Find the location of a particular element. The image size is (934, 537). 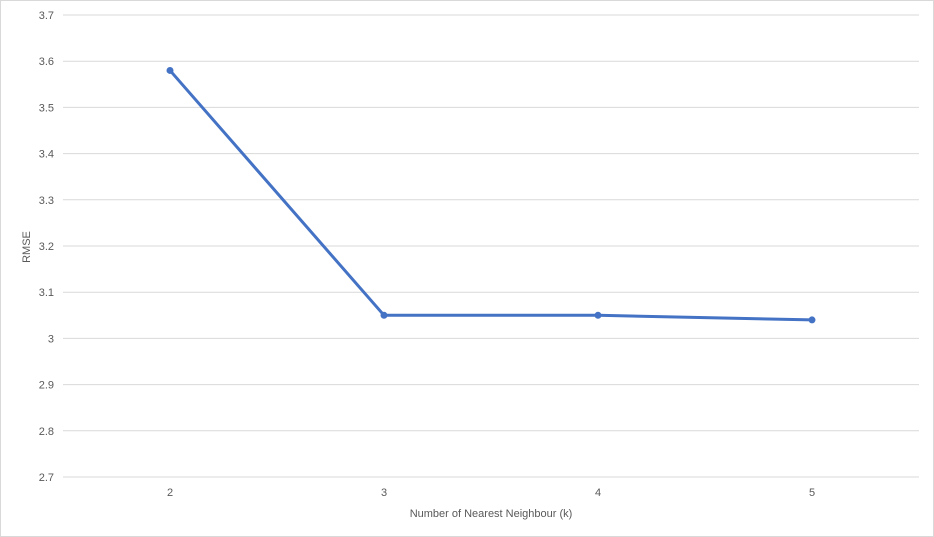

y-tick-label: 3 is located at coordinates (51, 339).